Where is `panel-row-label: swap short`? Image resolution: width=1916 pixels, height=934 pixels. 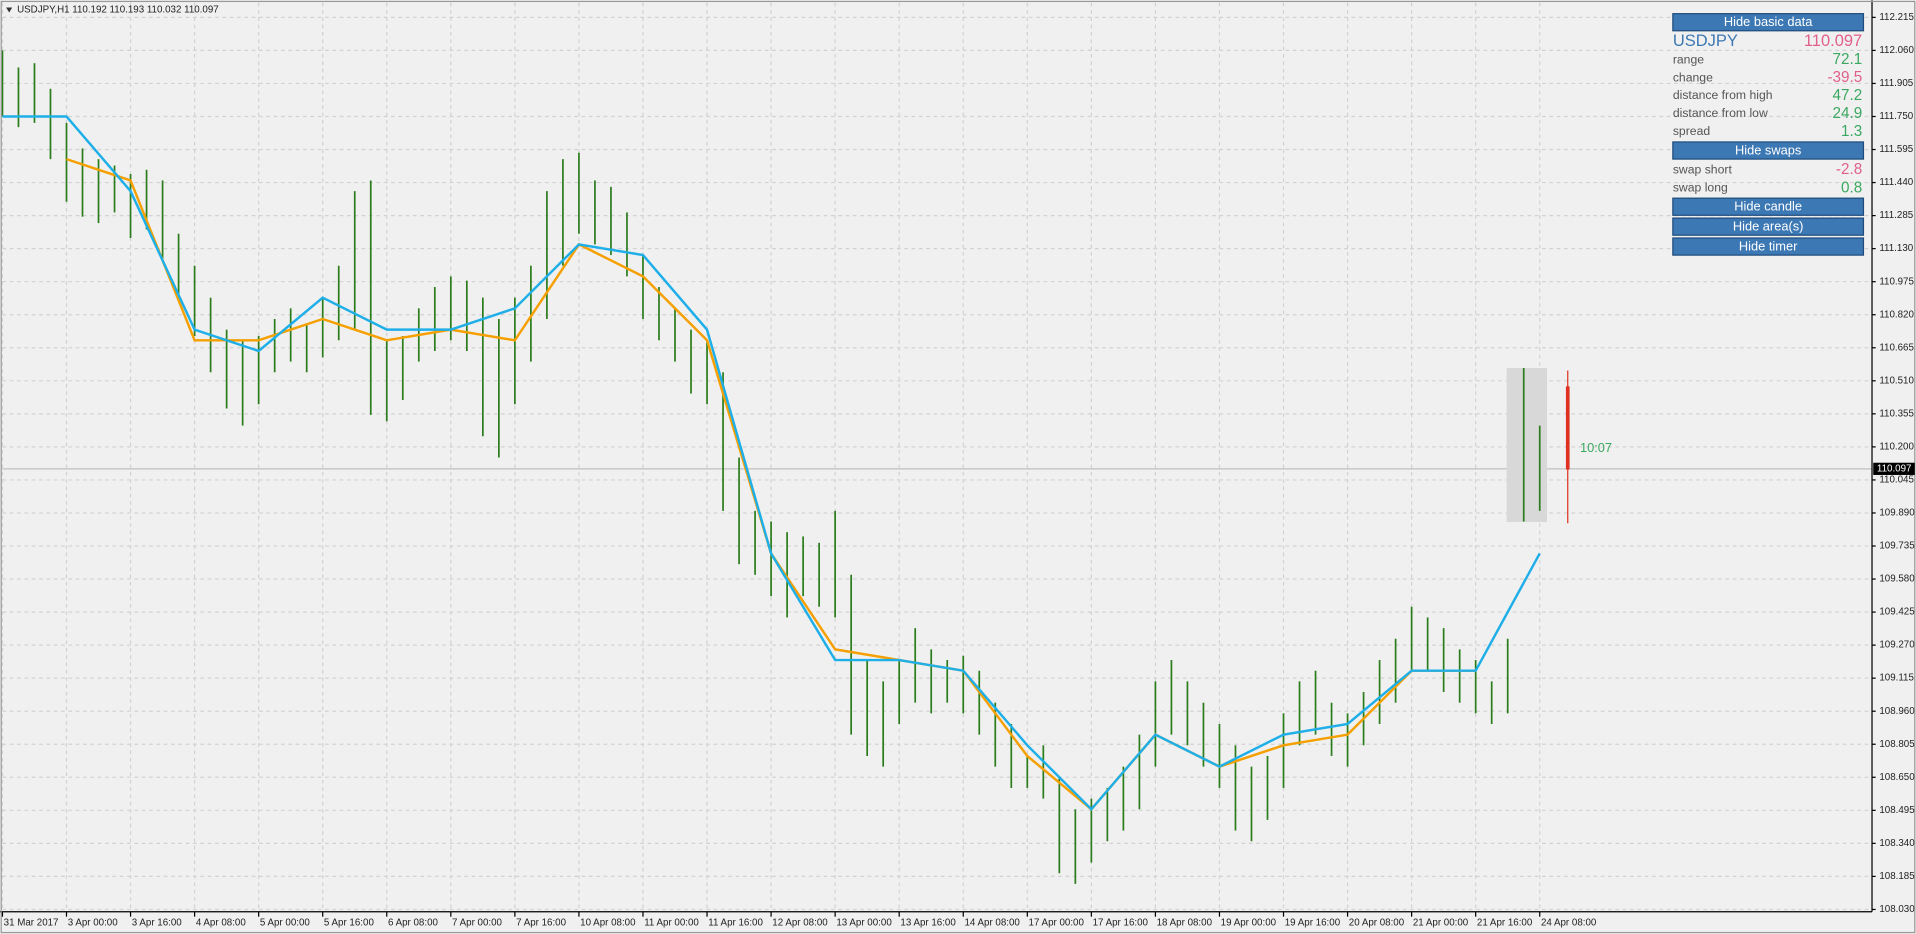 panel-row-label: swap short is located at coordinates (1703, 169).